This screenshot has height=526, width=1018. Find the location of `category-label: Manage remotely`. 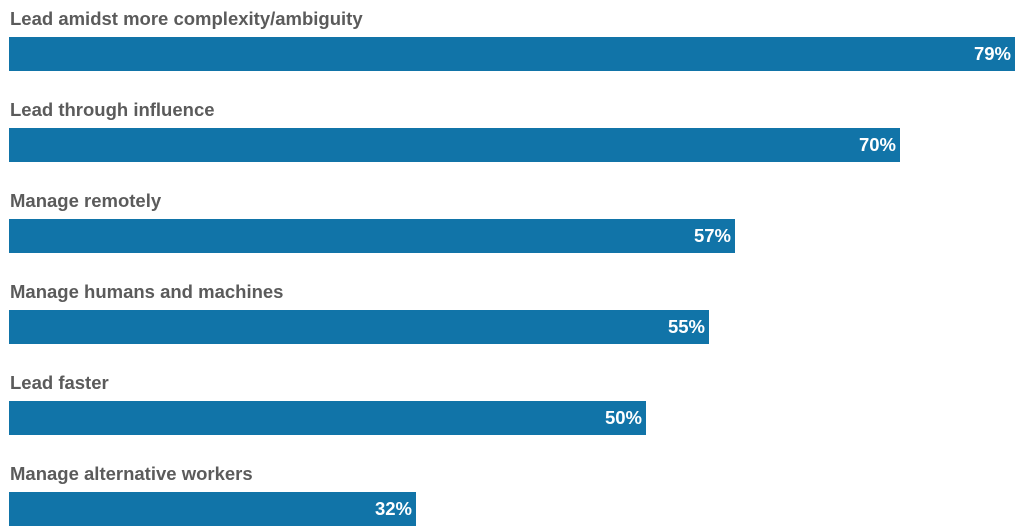

category-label: Manage remotely is located at coordinates (86, 200).